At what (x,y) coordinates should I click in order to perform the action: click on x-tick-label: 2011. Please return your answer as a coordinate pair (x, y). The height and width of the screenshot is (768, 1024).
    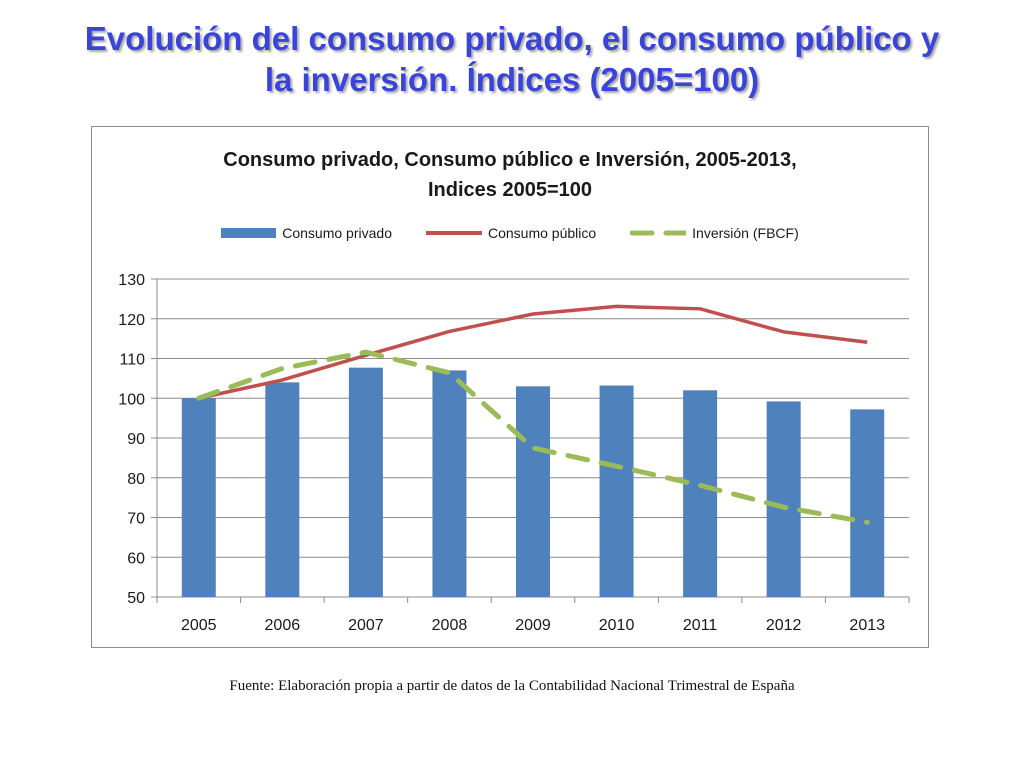
    Looking at the image, I should click on (700, 625).